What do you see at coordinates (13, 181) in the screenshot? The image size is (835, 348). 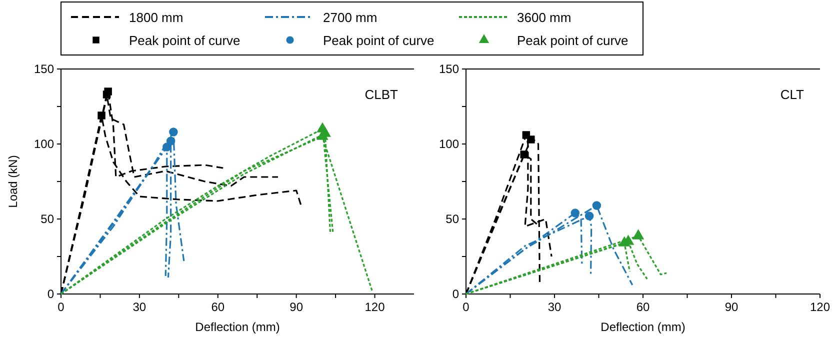 I see `y-axis-title: Load (kN)` at bounding box center [13, 181].